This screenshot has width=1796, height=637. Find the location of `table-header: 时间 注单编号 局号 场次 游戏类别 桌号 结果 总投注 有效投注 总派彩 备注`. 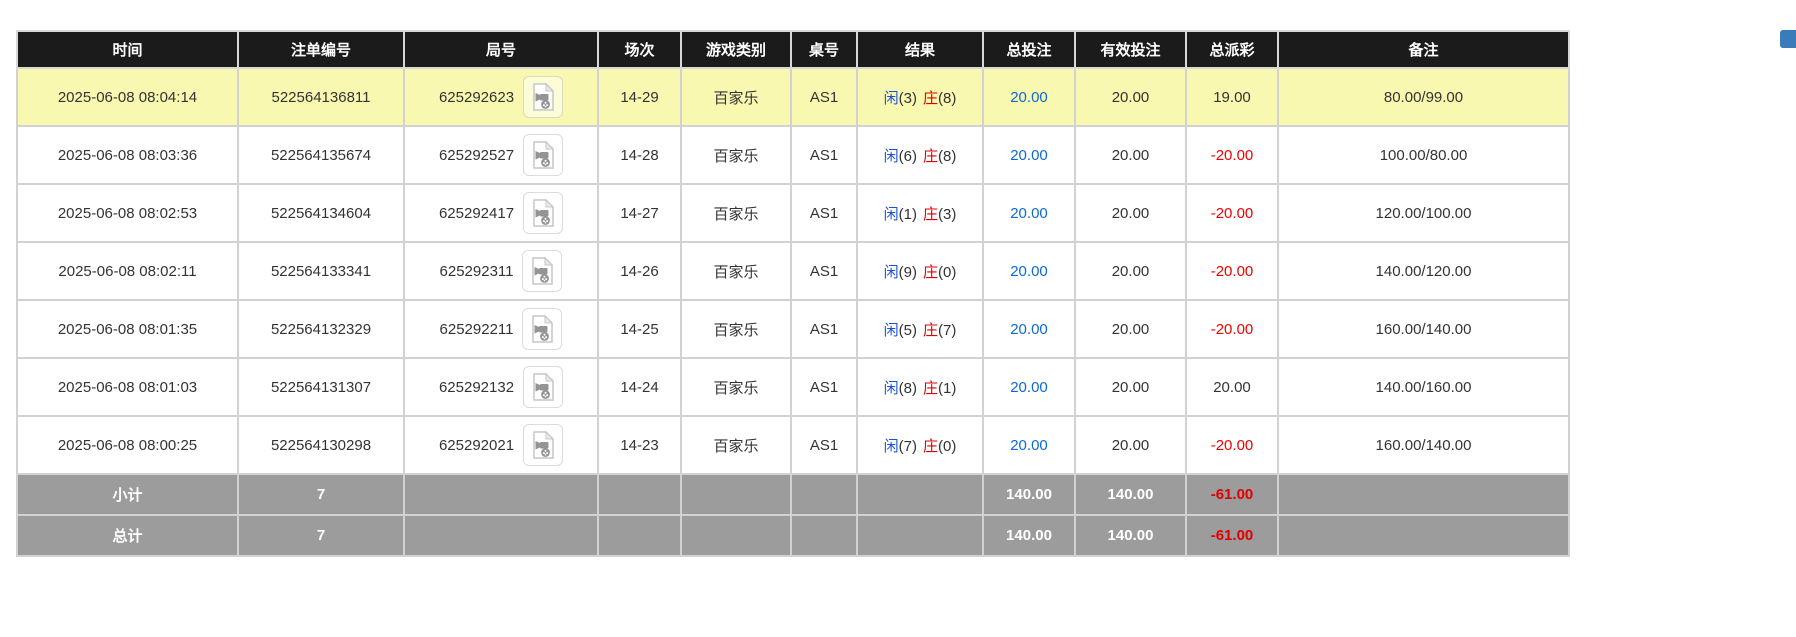

table-header: 时间 注单编号 局号 场次 游戏类别 桌号 结果 总投注 有效投注 总派彩 备注 is located at coordinates (793, 49).